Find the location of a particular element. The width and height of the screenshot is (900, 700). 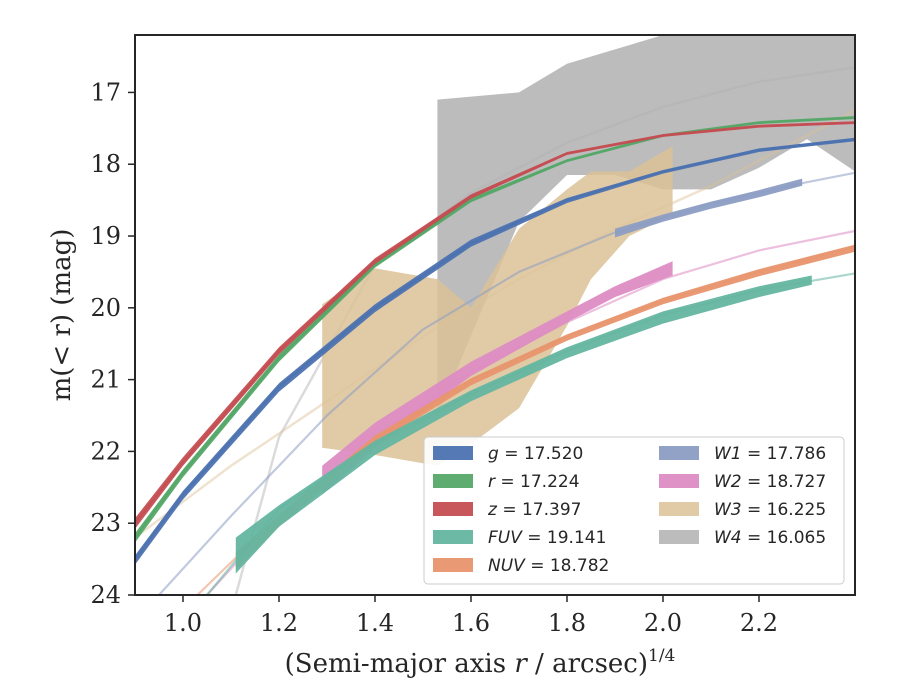

legend-series-name: NUV is located at coordinates (507, 566).